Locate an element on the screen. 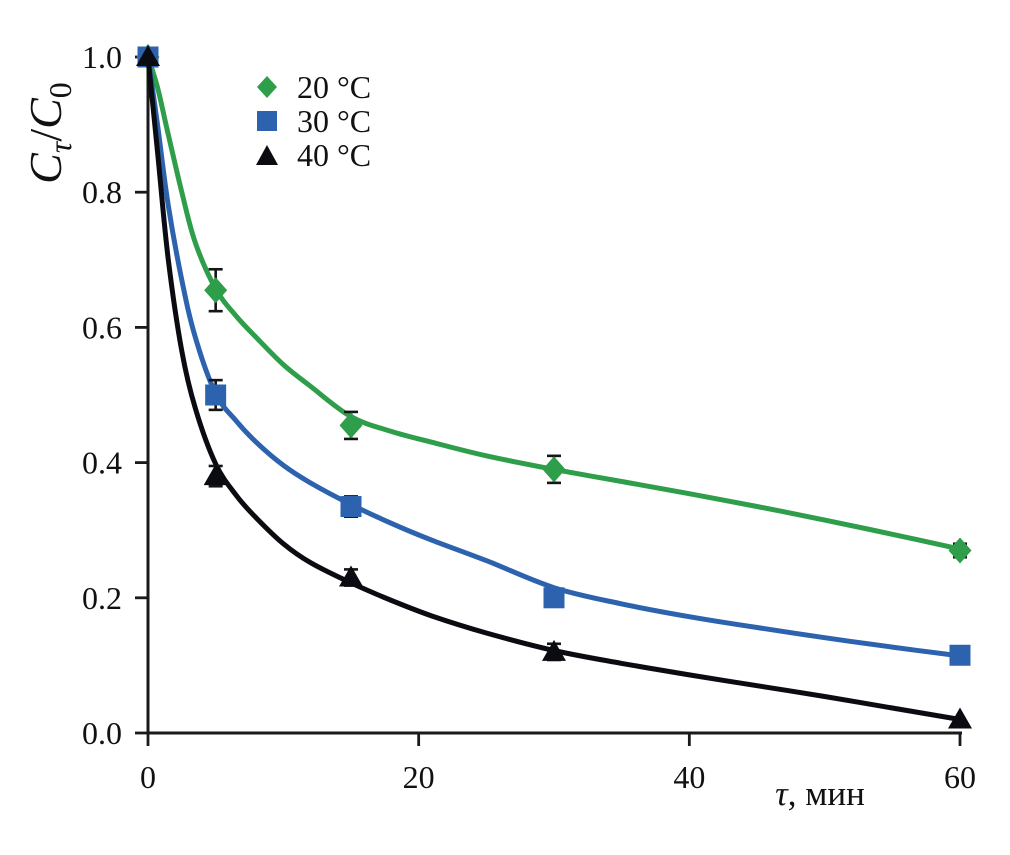 Image resolution: width=1010 pixels, height=855 pixels. y-label-c2: C is located at coordinates (45, 113).